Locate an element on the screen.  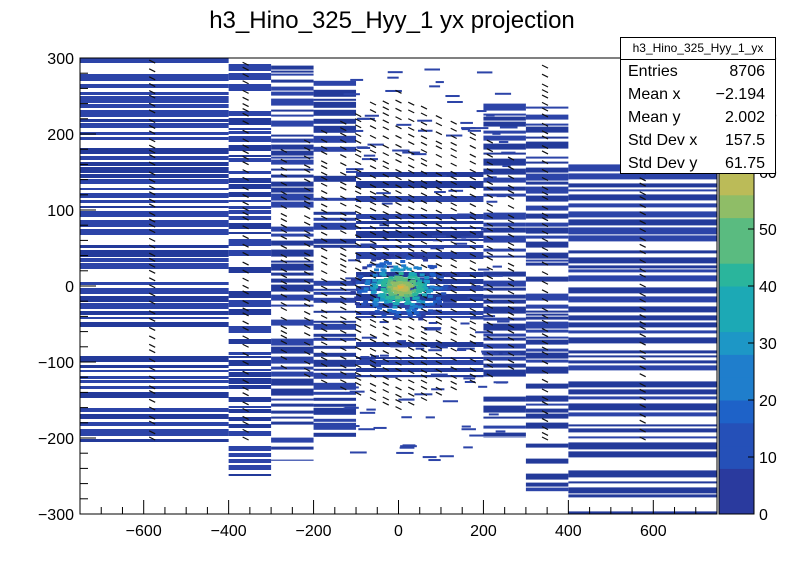
heatmap-band is located at coordinates (504, 270).